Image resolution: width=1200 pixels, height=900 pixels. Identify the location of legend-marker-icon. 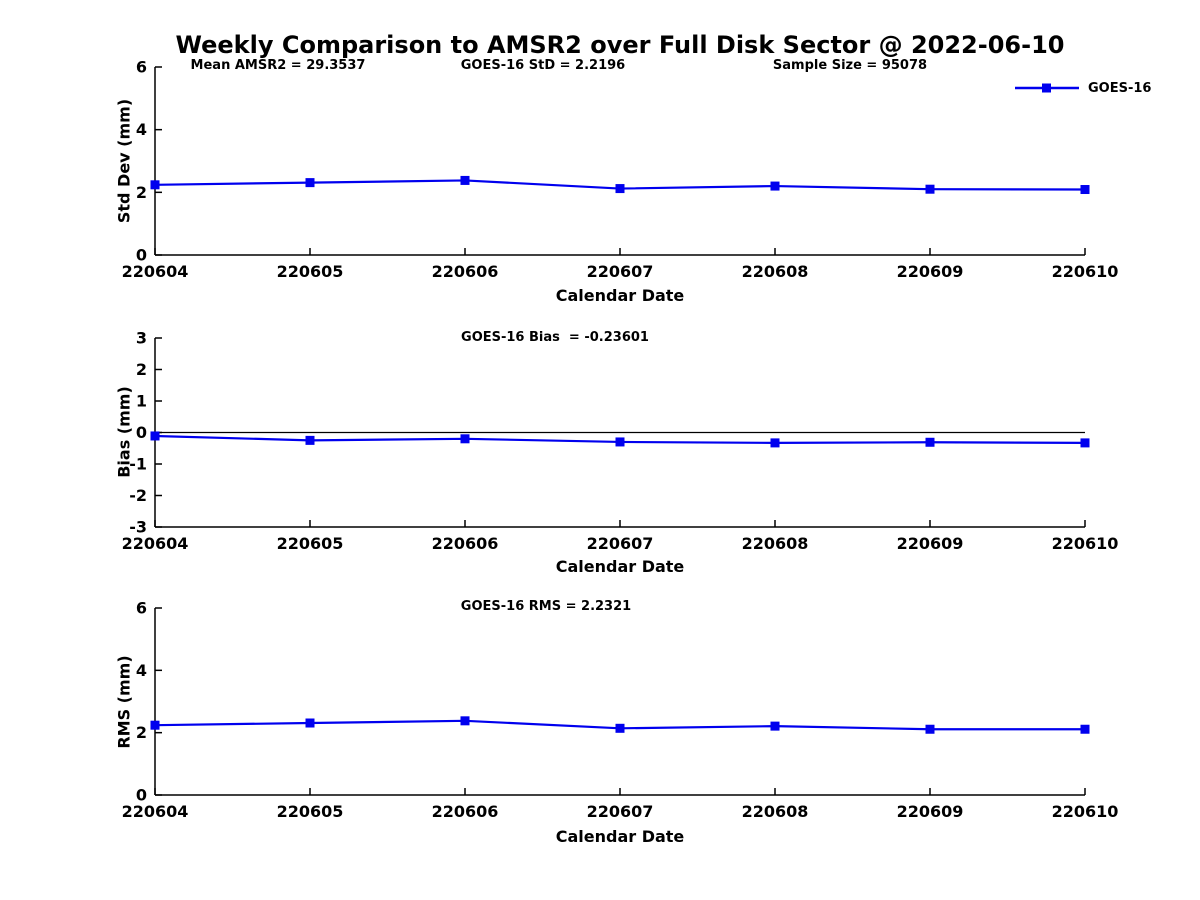
(1046, 88).